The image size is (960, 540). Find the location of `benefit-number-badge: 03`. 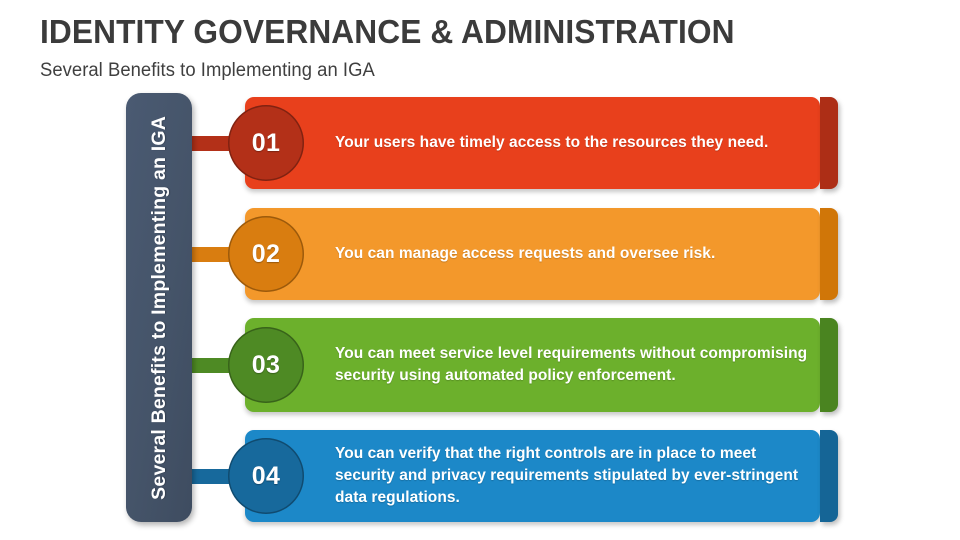

benefit-number-badge: 03 is located at coordinates (266, 365).